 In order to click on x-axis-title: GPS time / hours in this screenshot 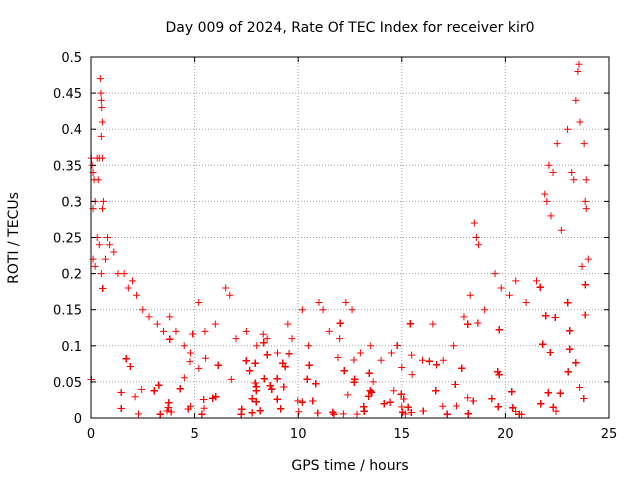, I will do `click(349, 466)`.